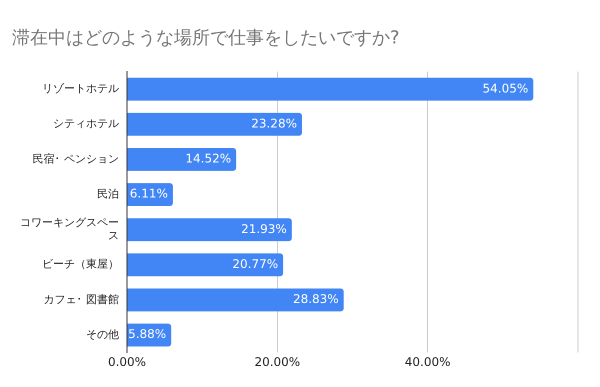  Describe the element at coordinates (149, 193) in the screenshot. I see `data-label: 6.11%` at that location.